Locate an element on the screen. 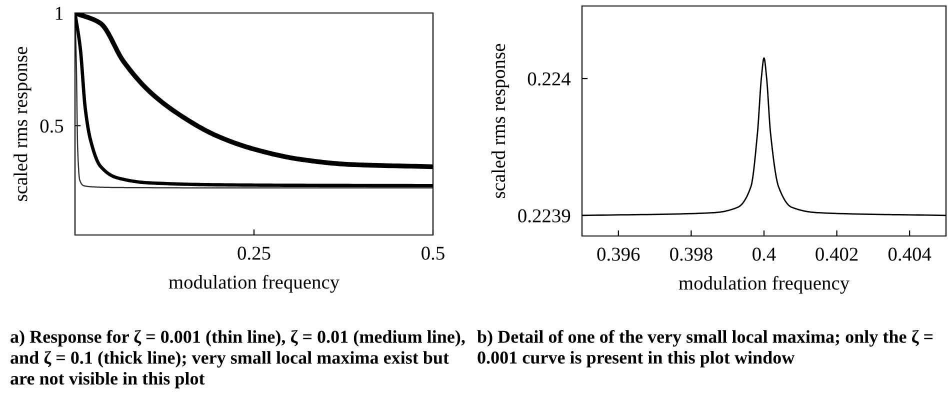  x-tick-label: 0.398 is located at coordinates (691, 254).